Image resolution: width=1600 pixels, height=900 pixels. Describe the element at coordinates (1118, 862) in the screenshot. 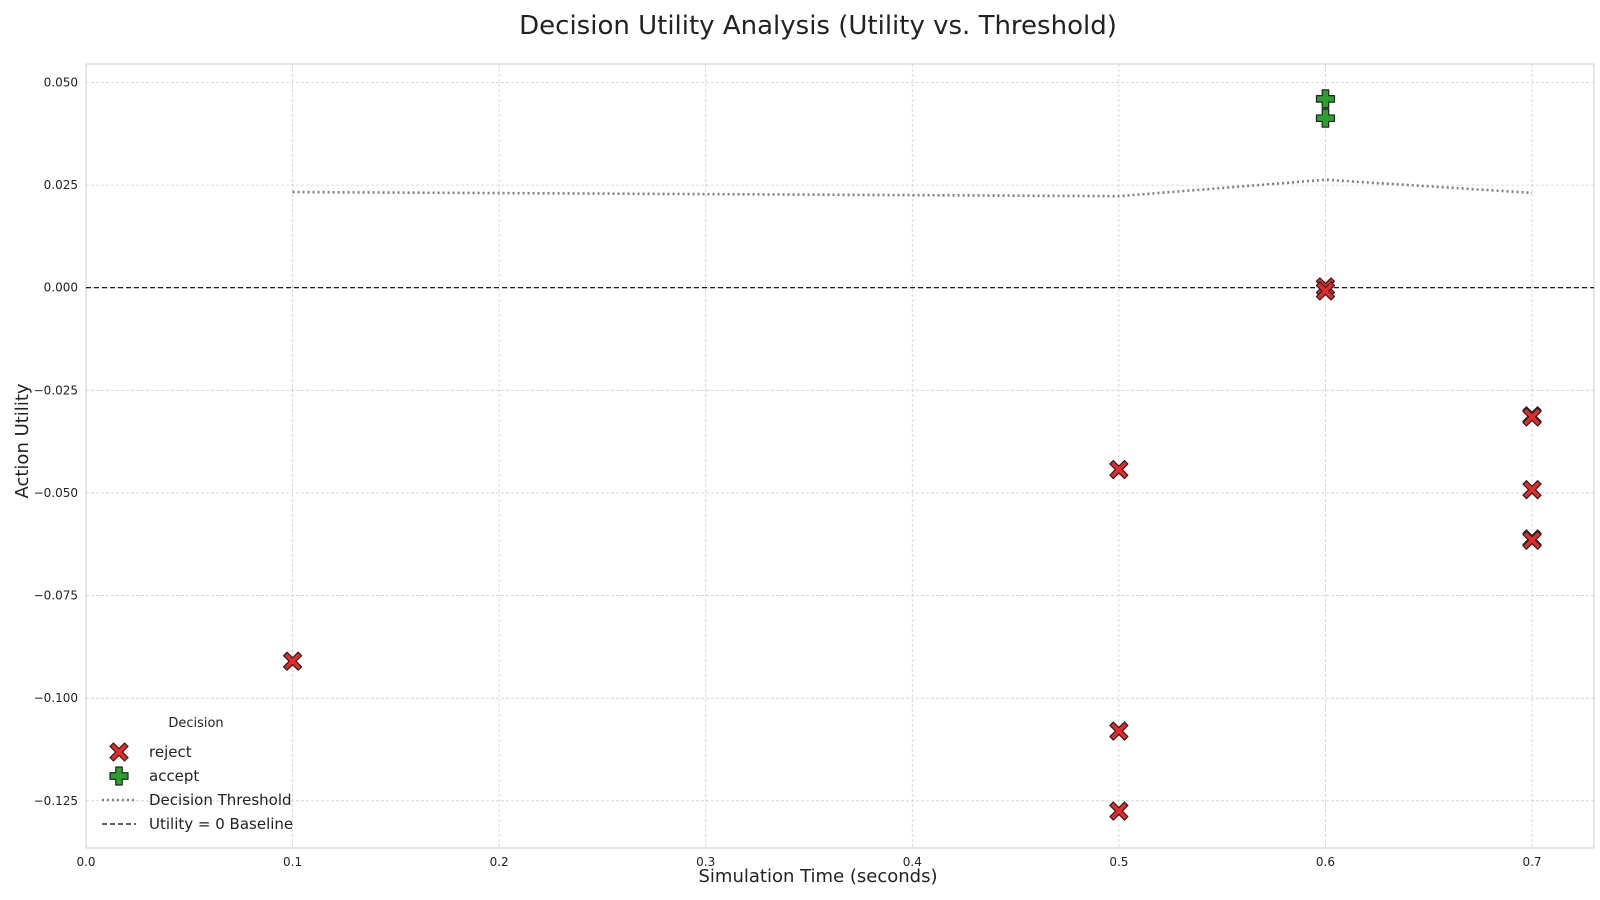

I see `x-tick-label: 0.5` at that location.